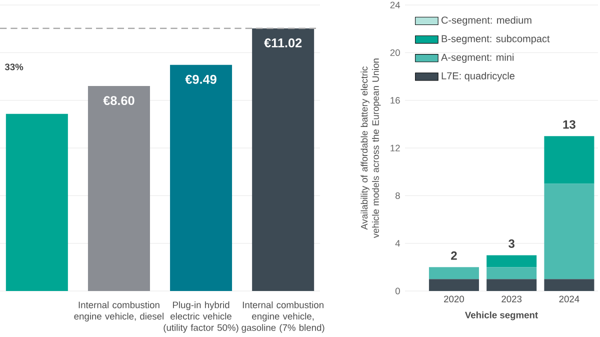 The height and width of the screenshot is (337, 600). I want to click on total-label: 2, so click(454, 255).